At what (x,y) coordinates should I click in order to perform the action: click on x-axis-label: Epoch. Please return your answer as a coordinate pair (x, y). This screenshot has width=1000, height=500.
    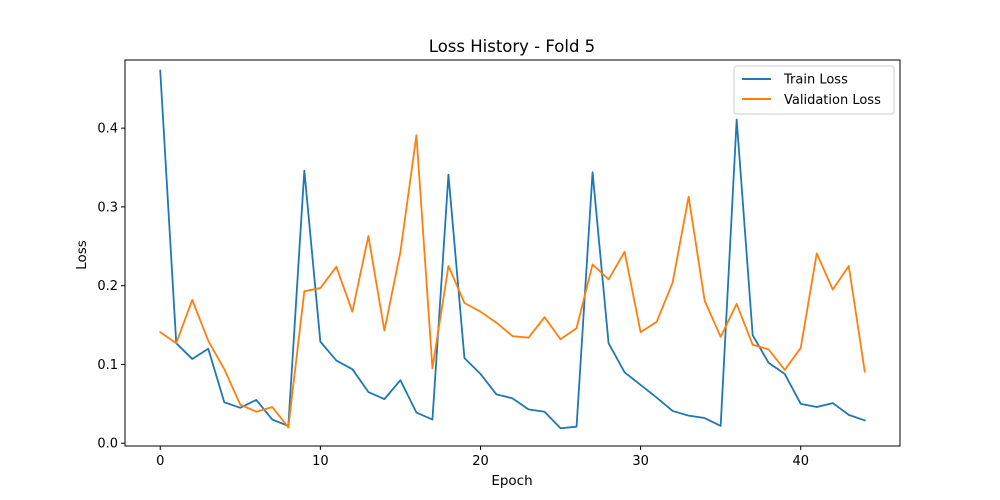
    Looking at the image, I should click on (511, 481).